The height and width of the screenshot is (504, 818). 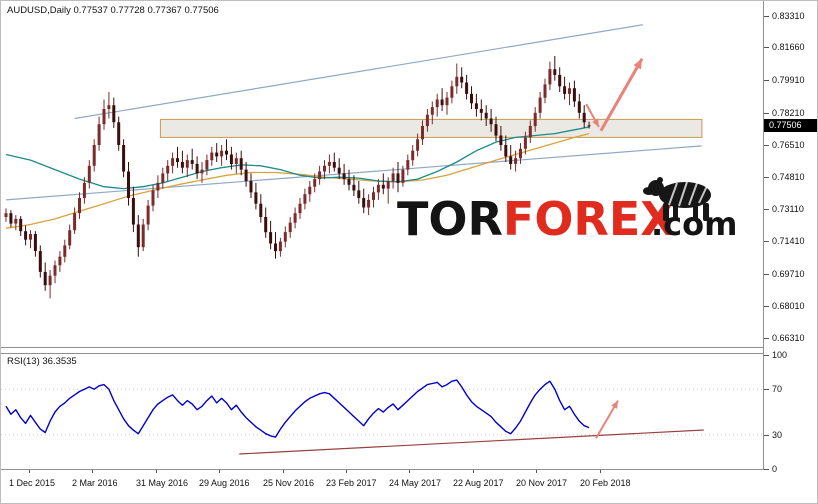 What do you see at coordinates (589, 219) in the screenshot?
I see `watermark-forex: FOREX` at bounding box center [589, 219].